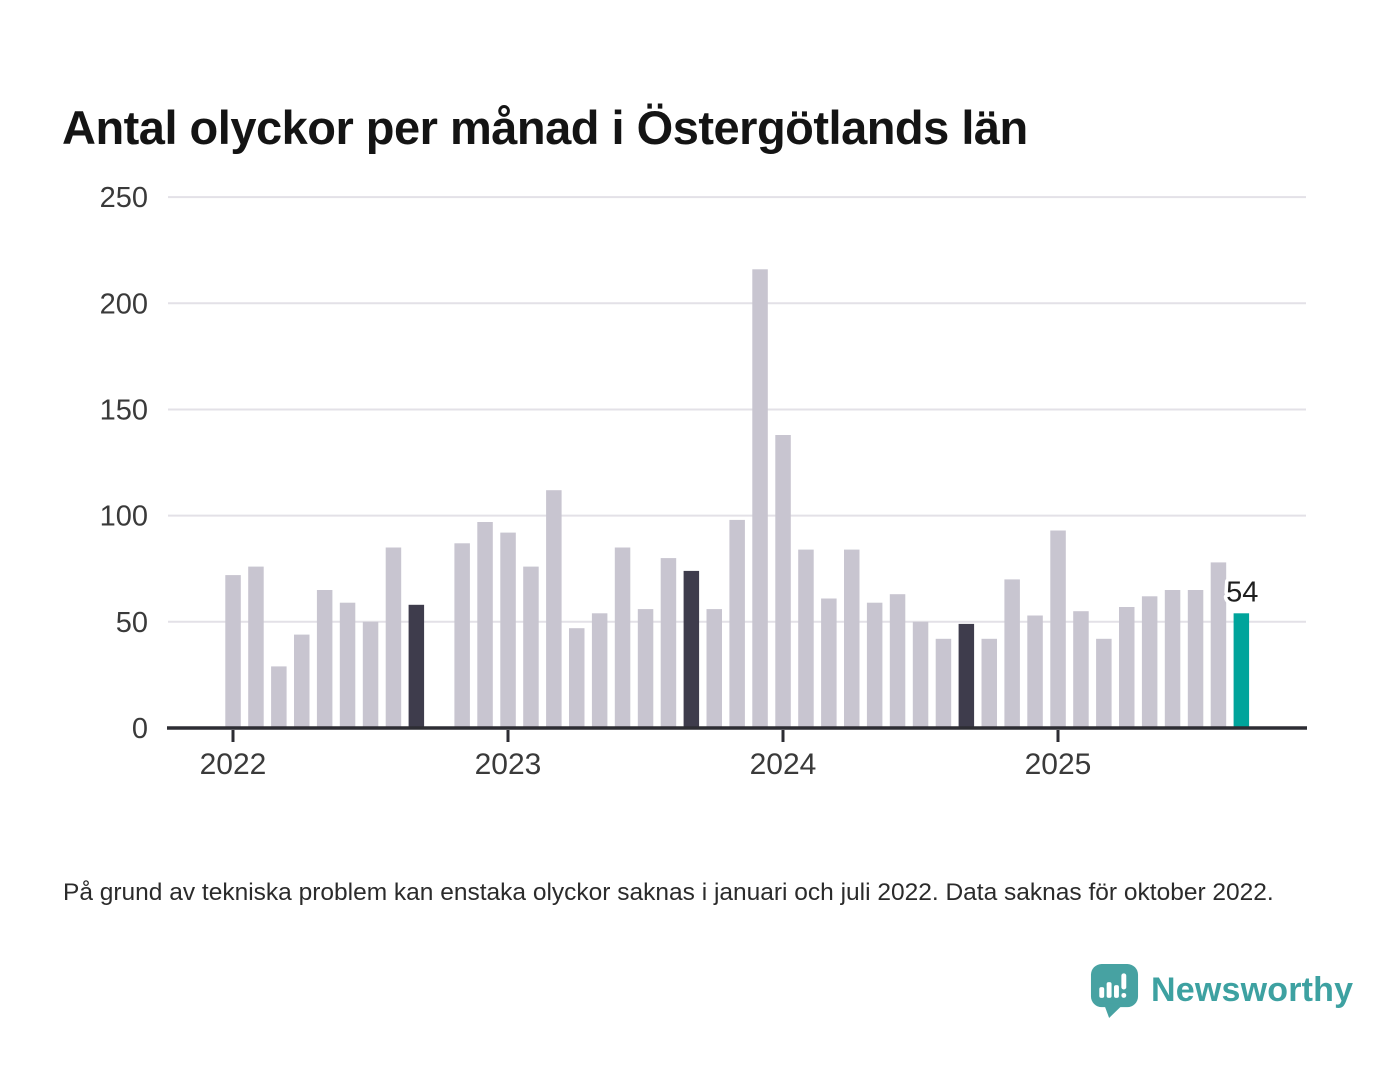  I want to click on x-axis-tick-label: 2025, so click(1058, 764).